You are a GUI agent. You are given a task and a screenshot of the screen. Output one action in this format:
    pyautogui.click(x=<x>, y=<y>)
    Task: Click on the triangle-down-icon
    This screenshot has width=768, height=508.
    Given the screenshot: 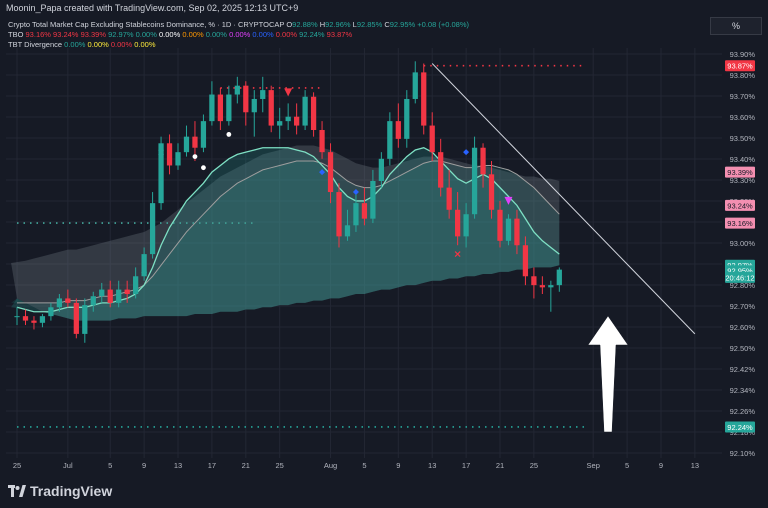 What is the action you would take?
    pyautogui.click(x=508, y=200)
    